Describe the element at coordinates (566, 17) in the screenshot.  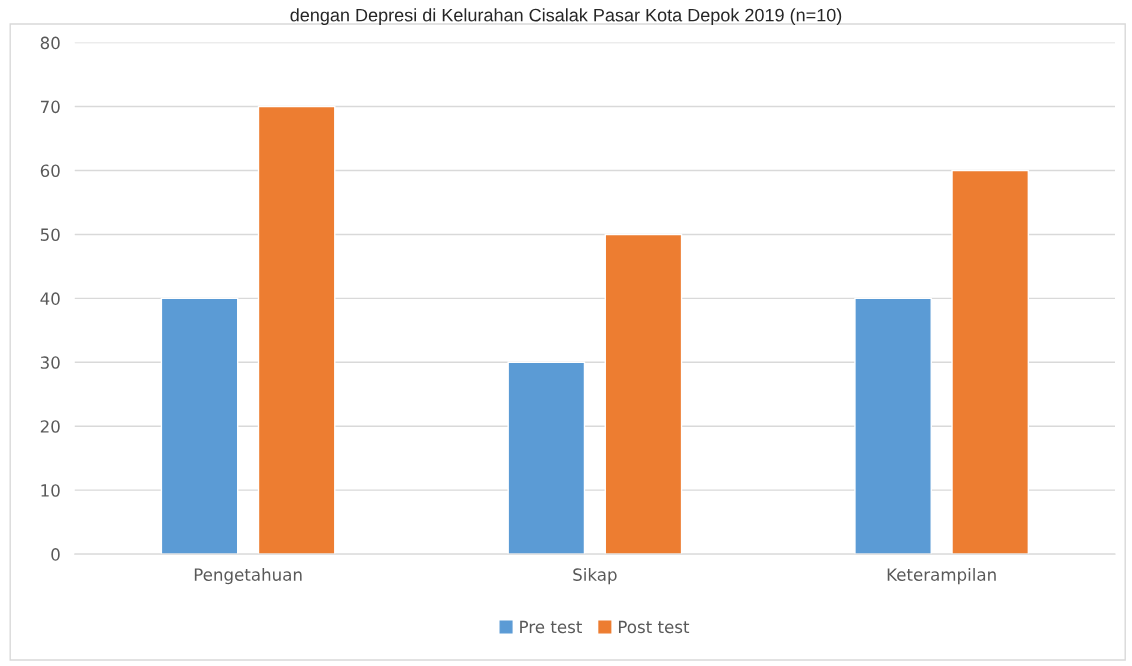
I see `chart-title: dengan Depresi di Kelurahan Cisalak Pasar Kota Depok 2019 (n=10)` at that location.